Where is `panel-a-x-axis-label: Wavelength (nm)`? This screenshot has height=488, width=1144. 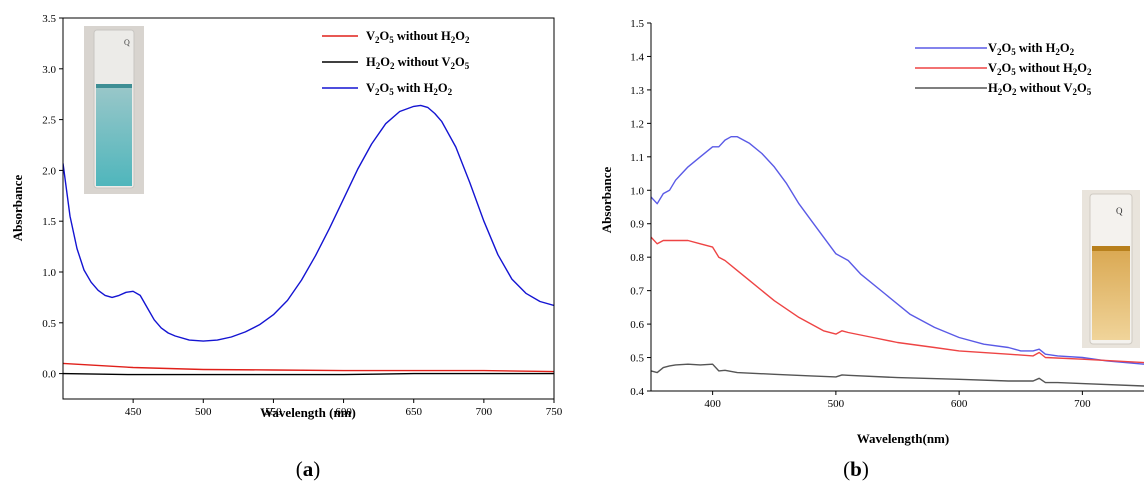
panel-a-x-axis-label: Wavelength (nm) is located at coordinates (308, 412).